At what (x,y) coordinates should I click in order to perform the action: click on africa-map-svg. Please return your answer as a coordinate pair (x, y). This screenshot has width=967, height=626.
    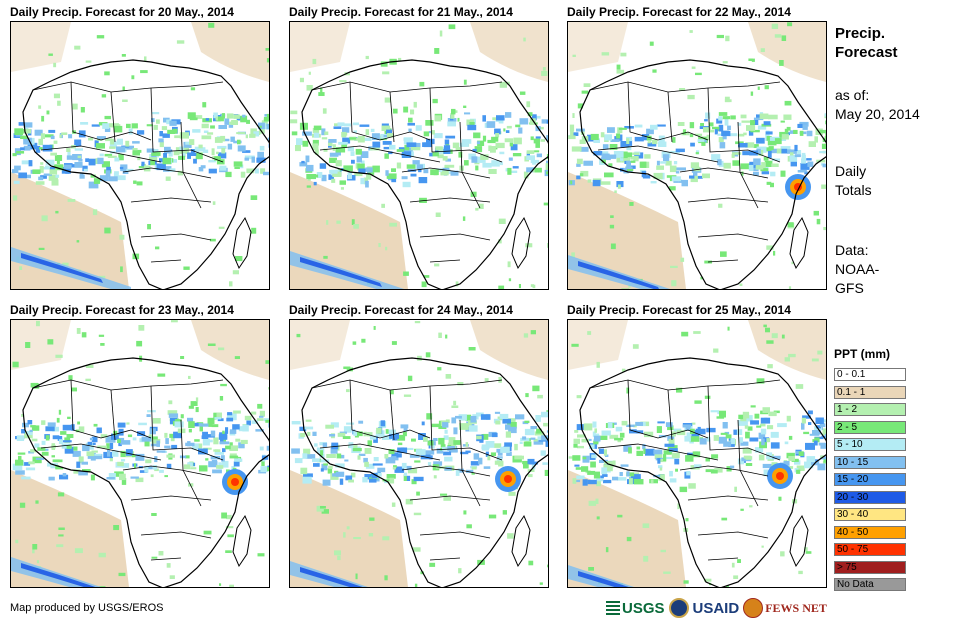
    Looking at the image, I should click on (140, 453).